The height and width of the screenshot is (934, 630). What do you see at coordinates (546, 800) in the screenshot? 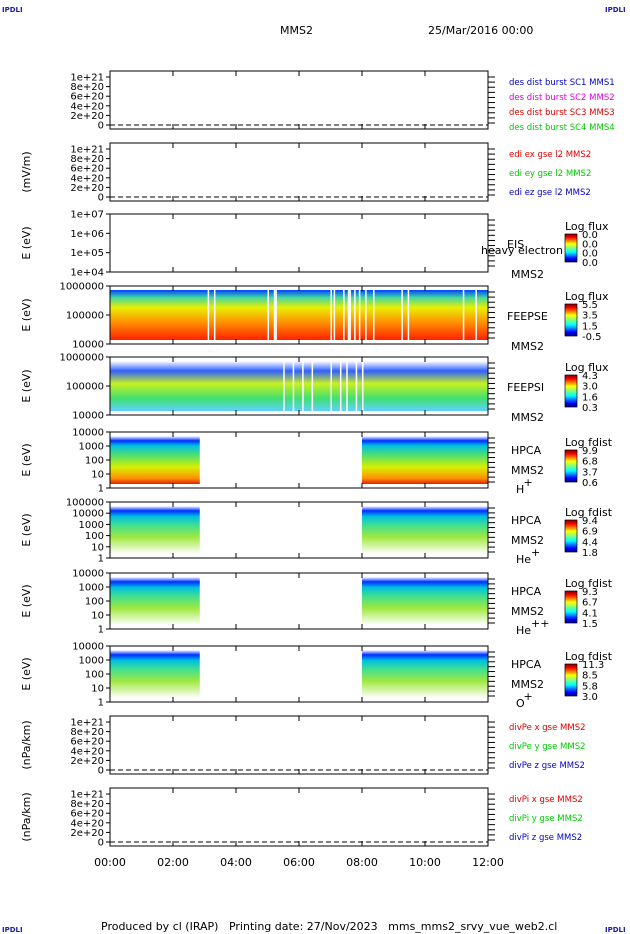
I see `legend-entry: divPi x gse MMS2` at bounding box center [546, 800].